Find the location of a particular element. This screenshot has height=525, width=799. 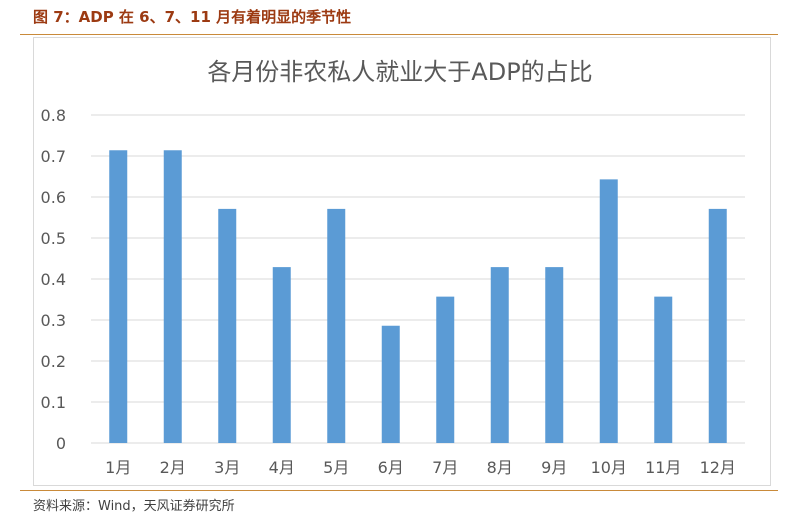

x-tick-label: 4月 is located at coordinates (282, 467).